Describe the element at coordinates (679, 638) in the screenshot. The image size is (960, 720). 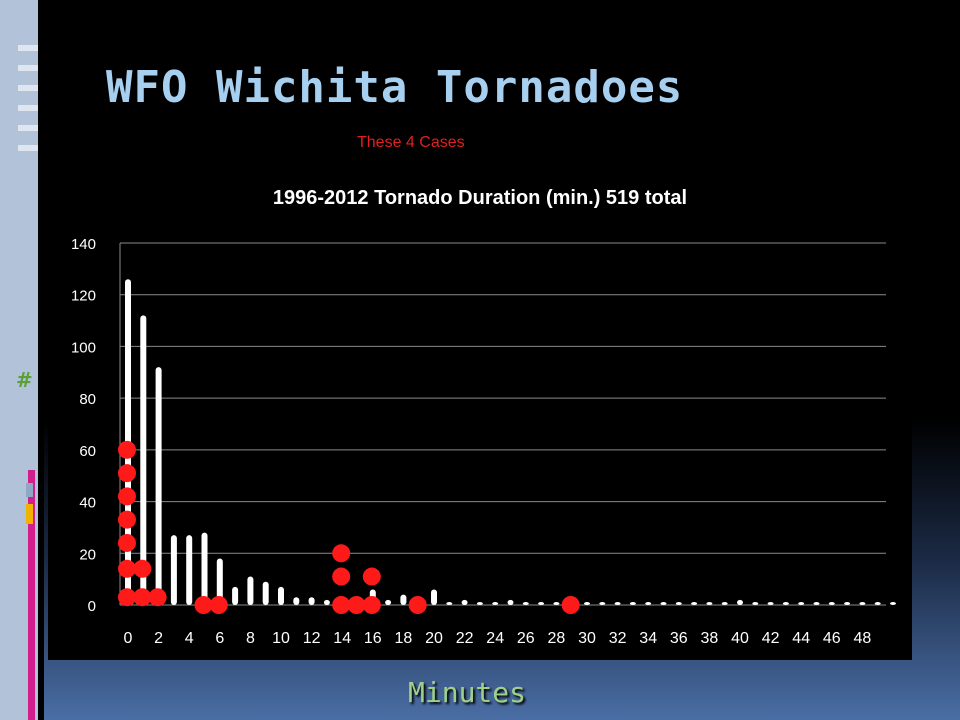
I see `x-tick-label: 36` at that location.